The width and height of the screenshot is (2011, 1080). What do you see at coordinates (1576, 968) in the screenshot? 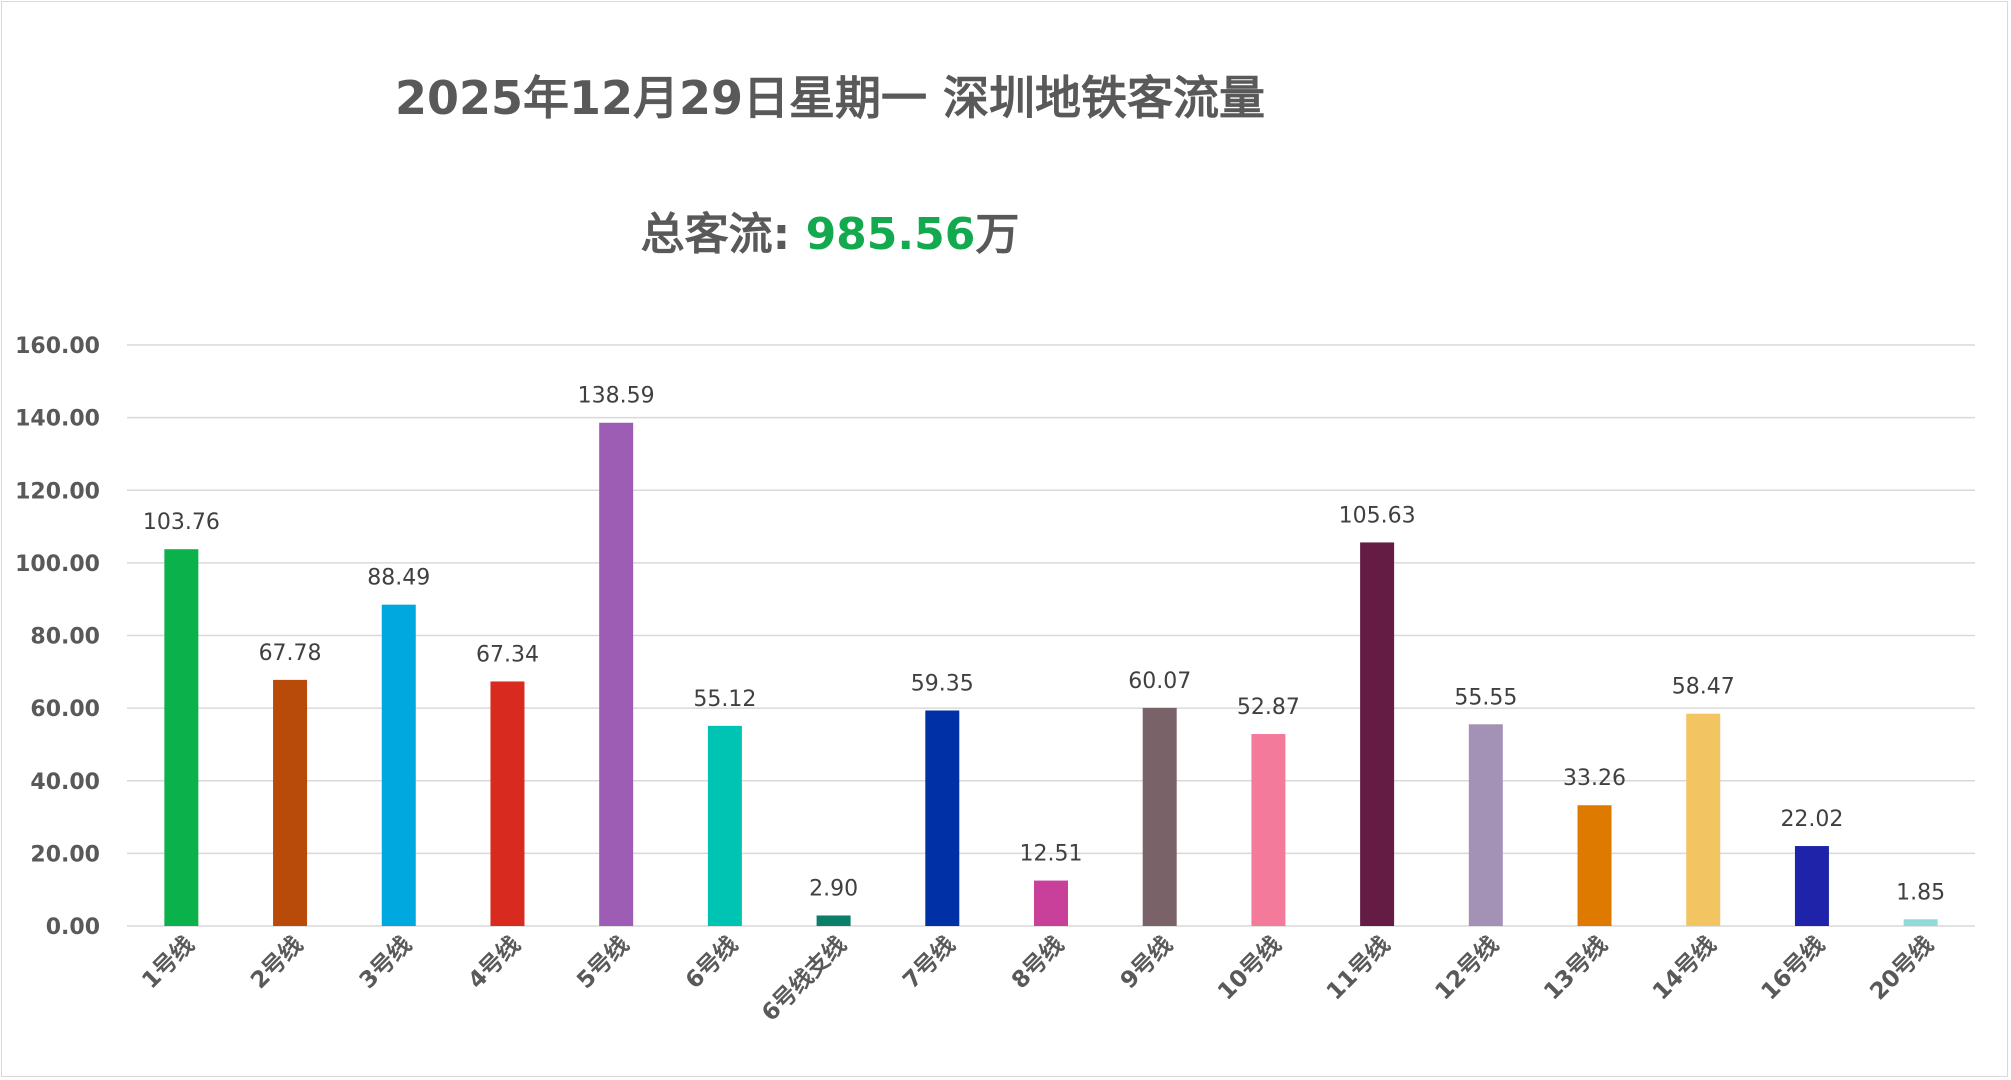
I see `x-tick-label: 13号线` at bounding box center [1576, 968].